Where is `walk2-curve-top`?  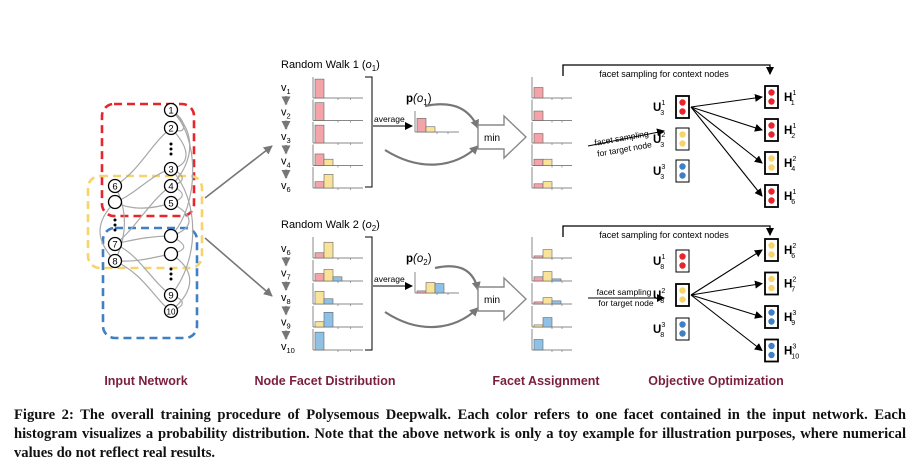
walk2-curve-top is located at coordinates (457, 278).